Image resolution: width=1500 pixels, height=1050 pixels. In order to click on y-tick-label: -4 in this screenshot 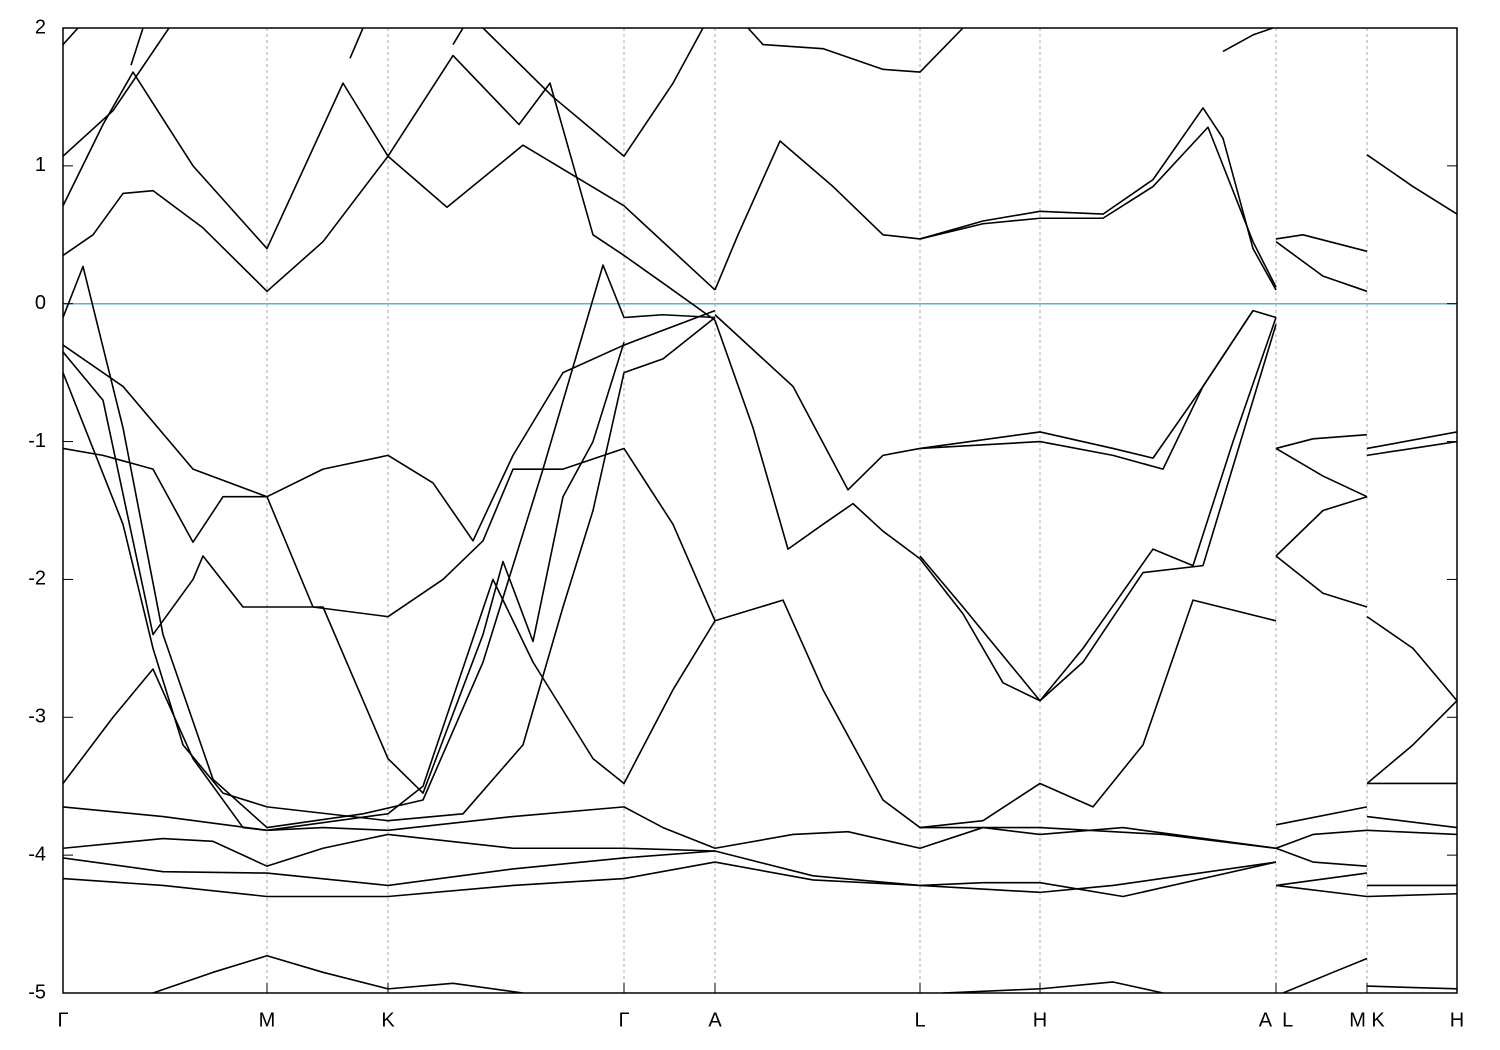, I will do `click(37, 854)`.